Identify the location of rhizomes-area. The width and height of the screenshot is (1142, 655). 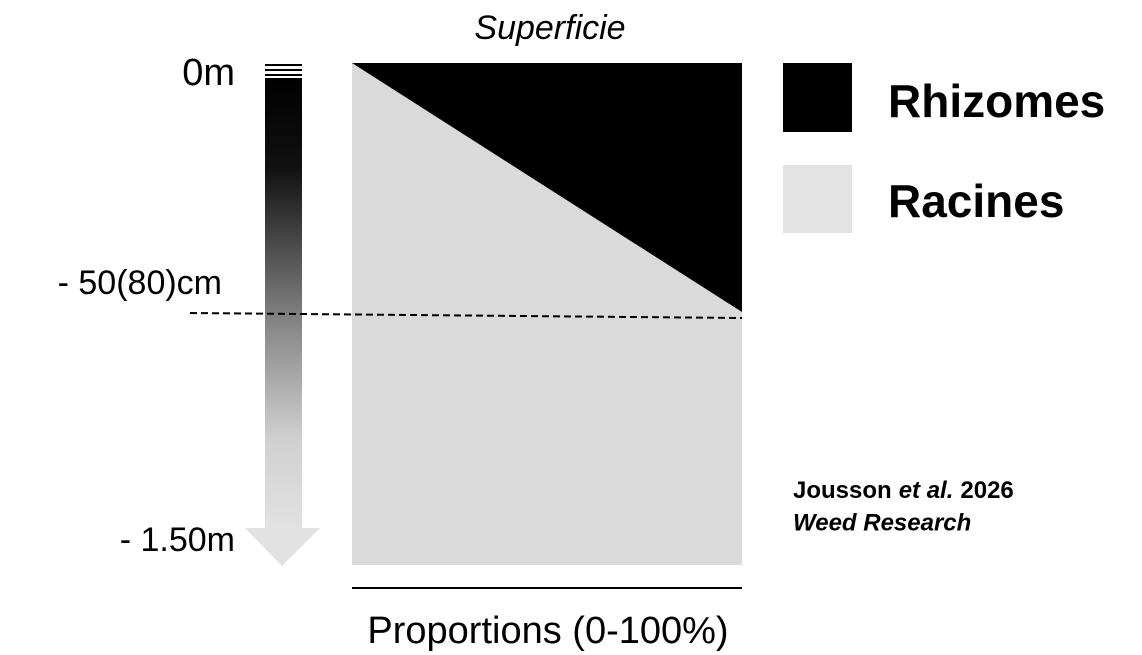
(547, 187).